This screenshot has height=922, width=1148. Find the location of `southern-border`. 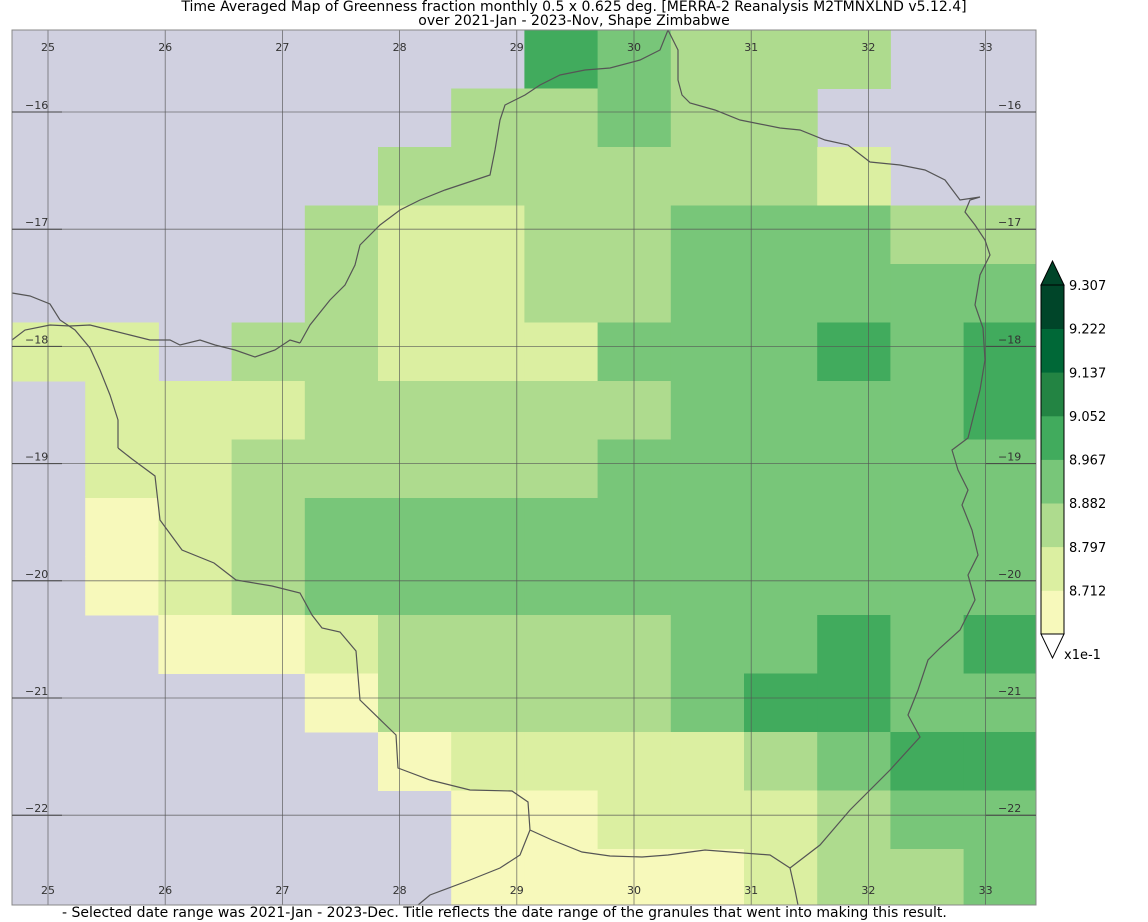

southern-border is located at coordinates (474, 867).